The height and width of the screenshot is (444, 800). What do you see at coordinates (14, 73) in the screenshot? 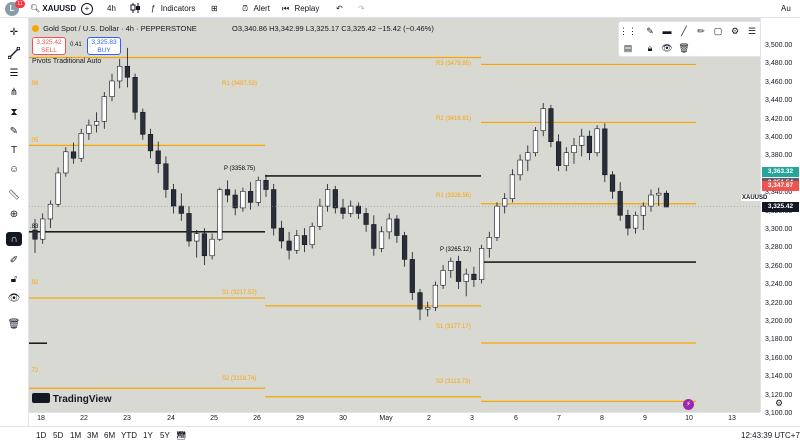
I see `horizontal-lines-icon: ☰` at bounding box center [14, 73].